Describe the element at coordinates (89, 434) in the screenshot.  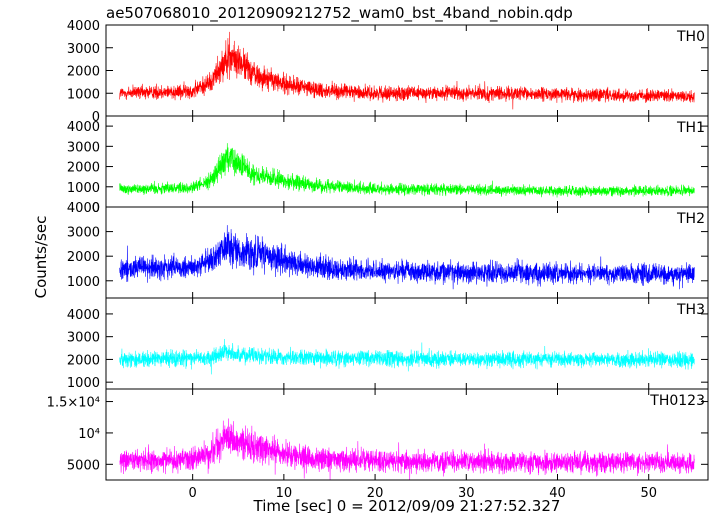
I see `y-tick-label-th0123: 10⁴` at that location.